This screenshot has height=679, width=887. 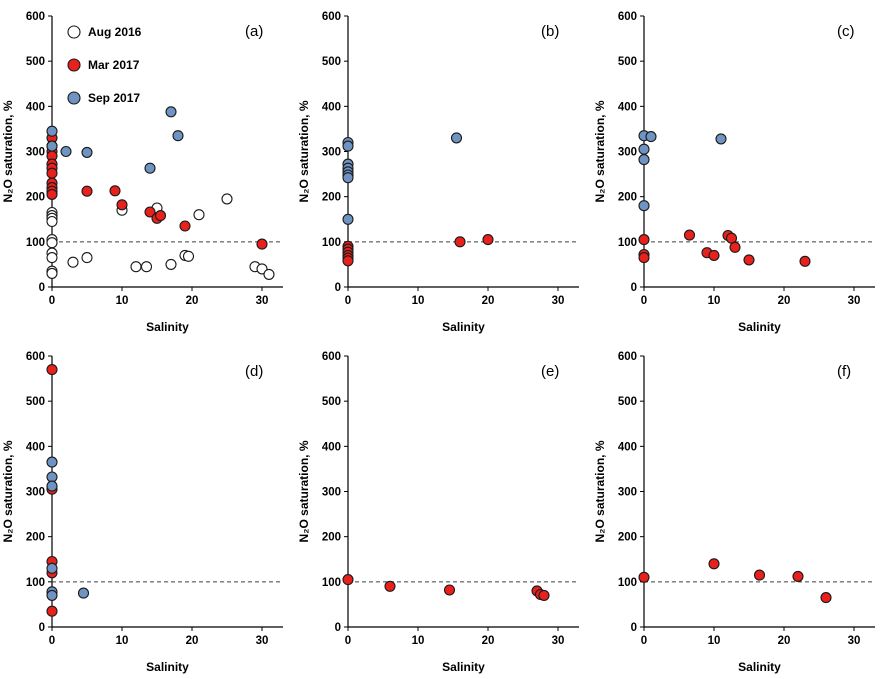 I want to click on panel-label: (b), so click(x=550, y=31).